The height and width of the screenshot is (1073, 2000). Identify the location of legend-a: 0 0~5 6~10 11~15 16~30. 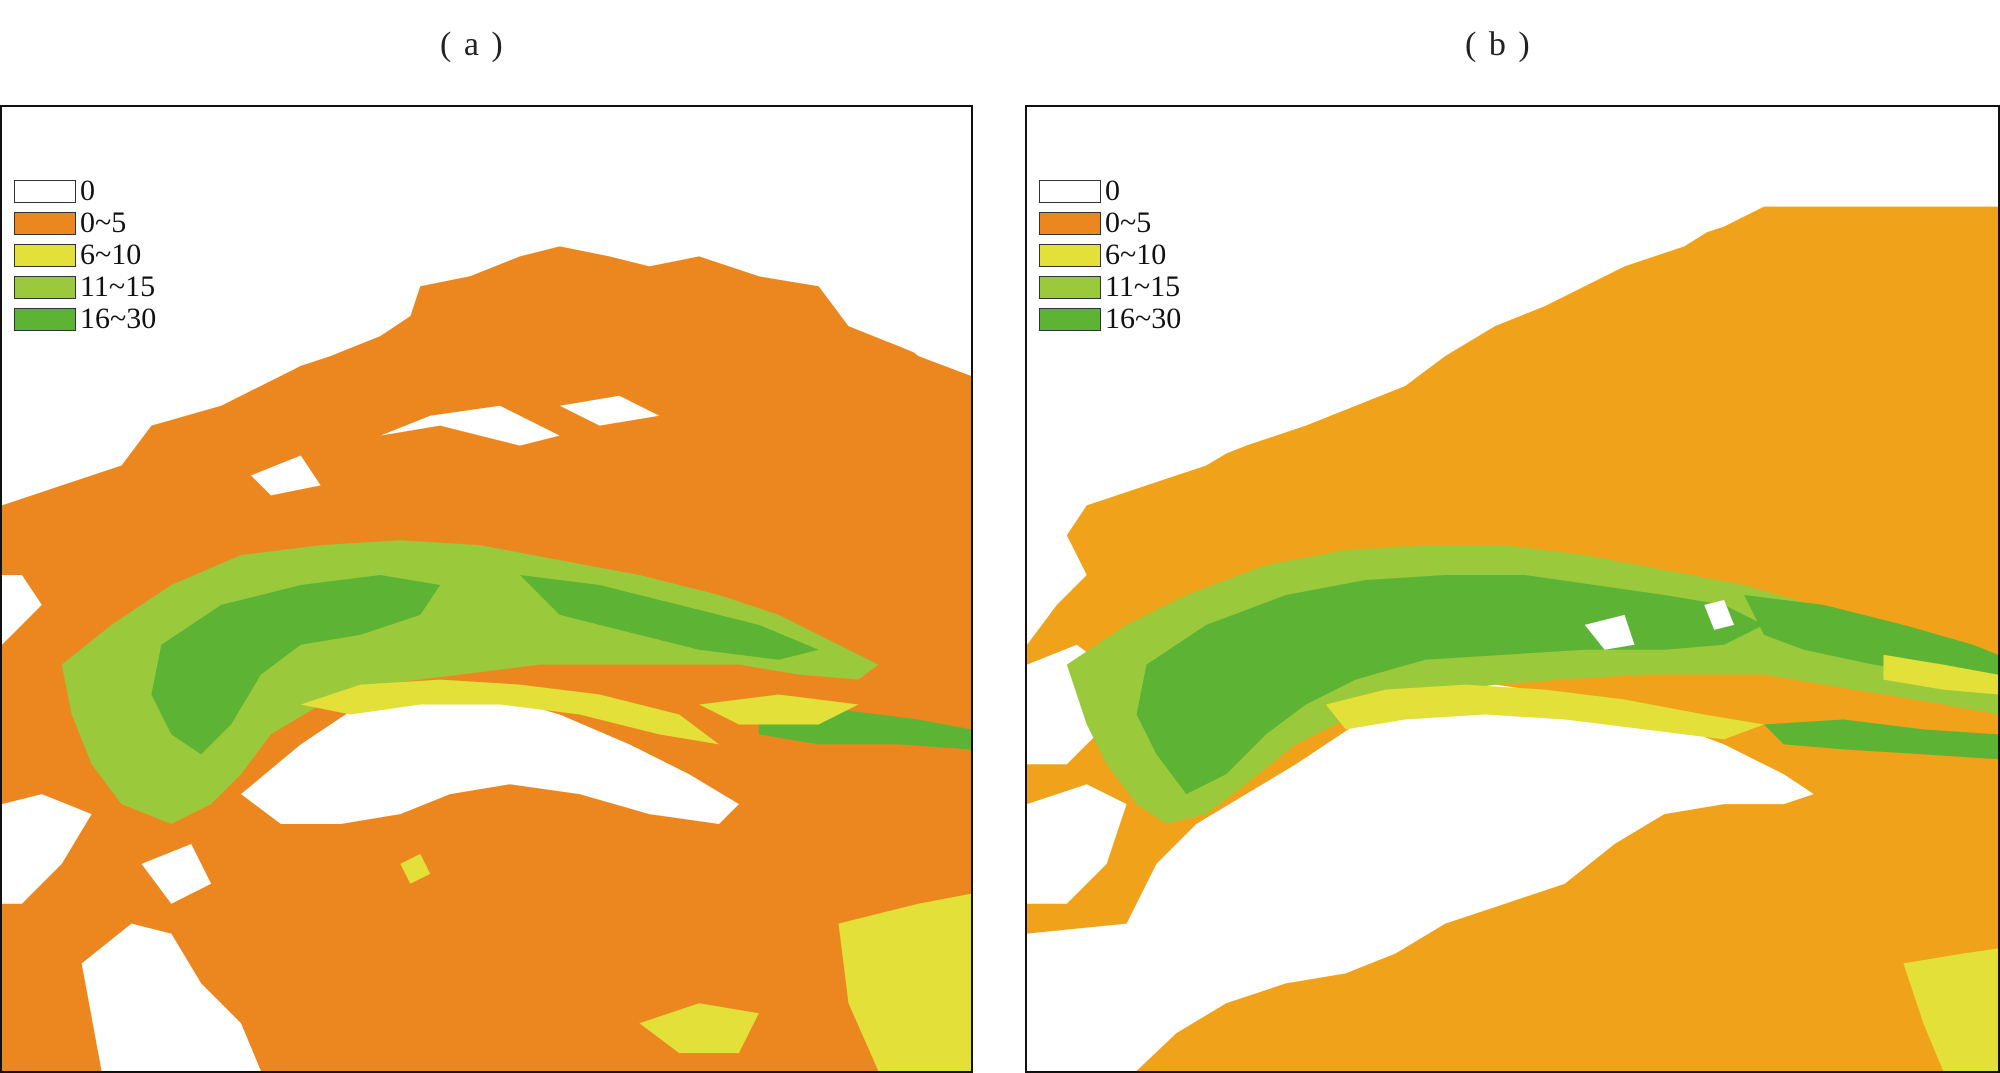
(85, 255).